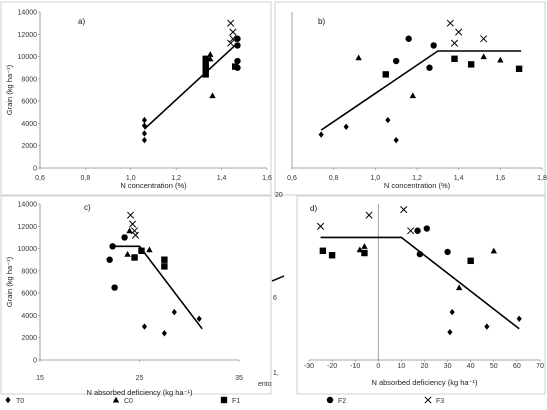 The width and height of the screenshot is (547, 410). I want to click on legend-item-F1: F1, so click(230, 400).